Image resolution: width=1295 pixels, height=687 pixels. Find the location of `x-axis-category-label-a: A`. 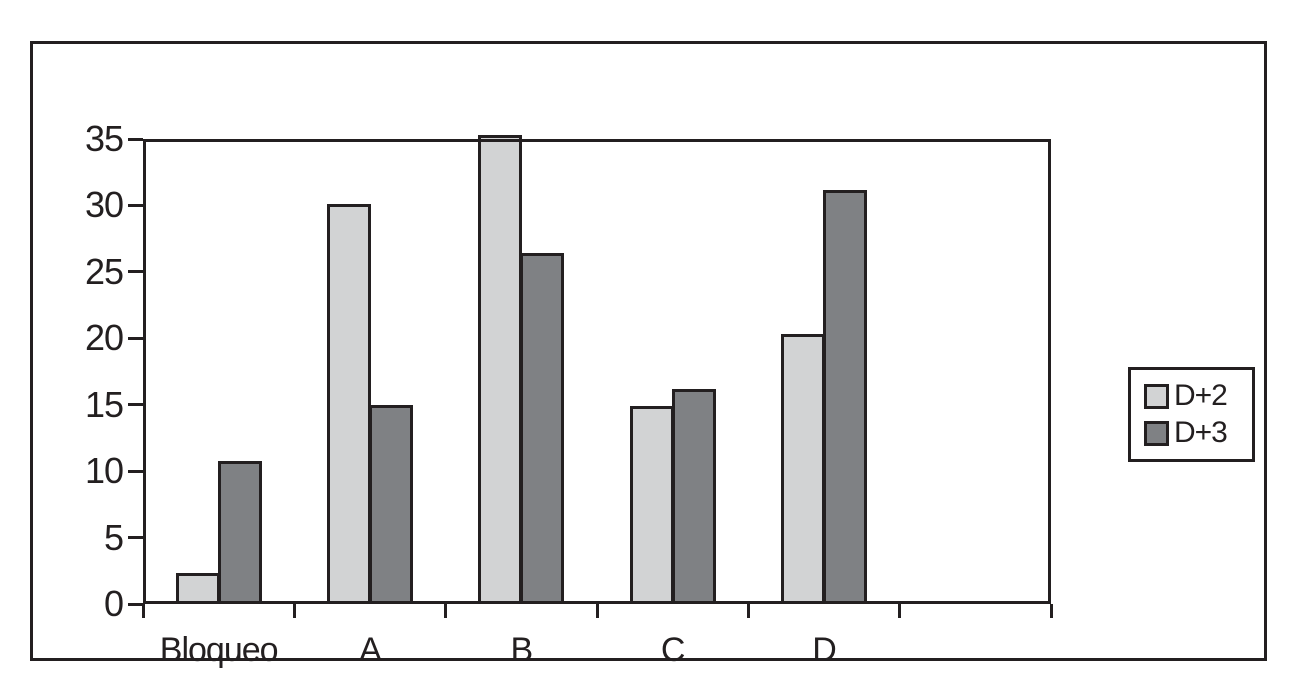

x-axis-category-label-a: A is located at coordinates (370, 650).